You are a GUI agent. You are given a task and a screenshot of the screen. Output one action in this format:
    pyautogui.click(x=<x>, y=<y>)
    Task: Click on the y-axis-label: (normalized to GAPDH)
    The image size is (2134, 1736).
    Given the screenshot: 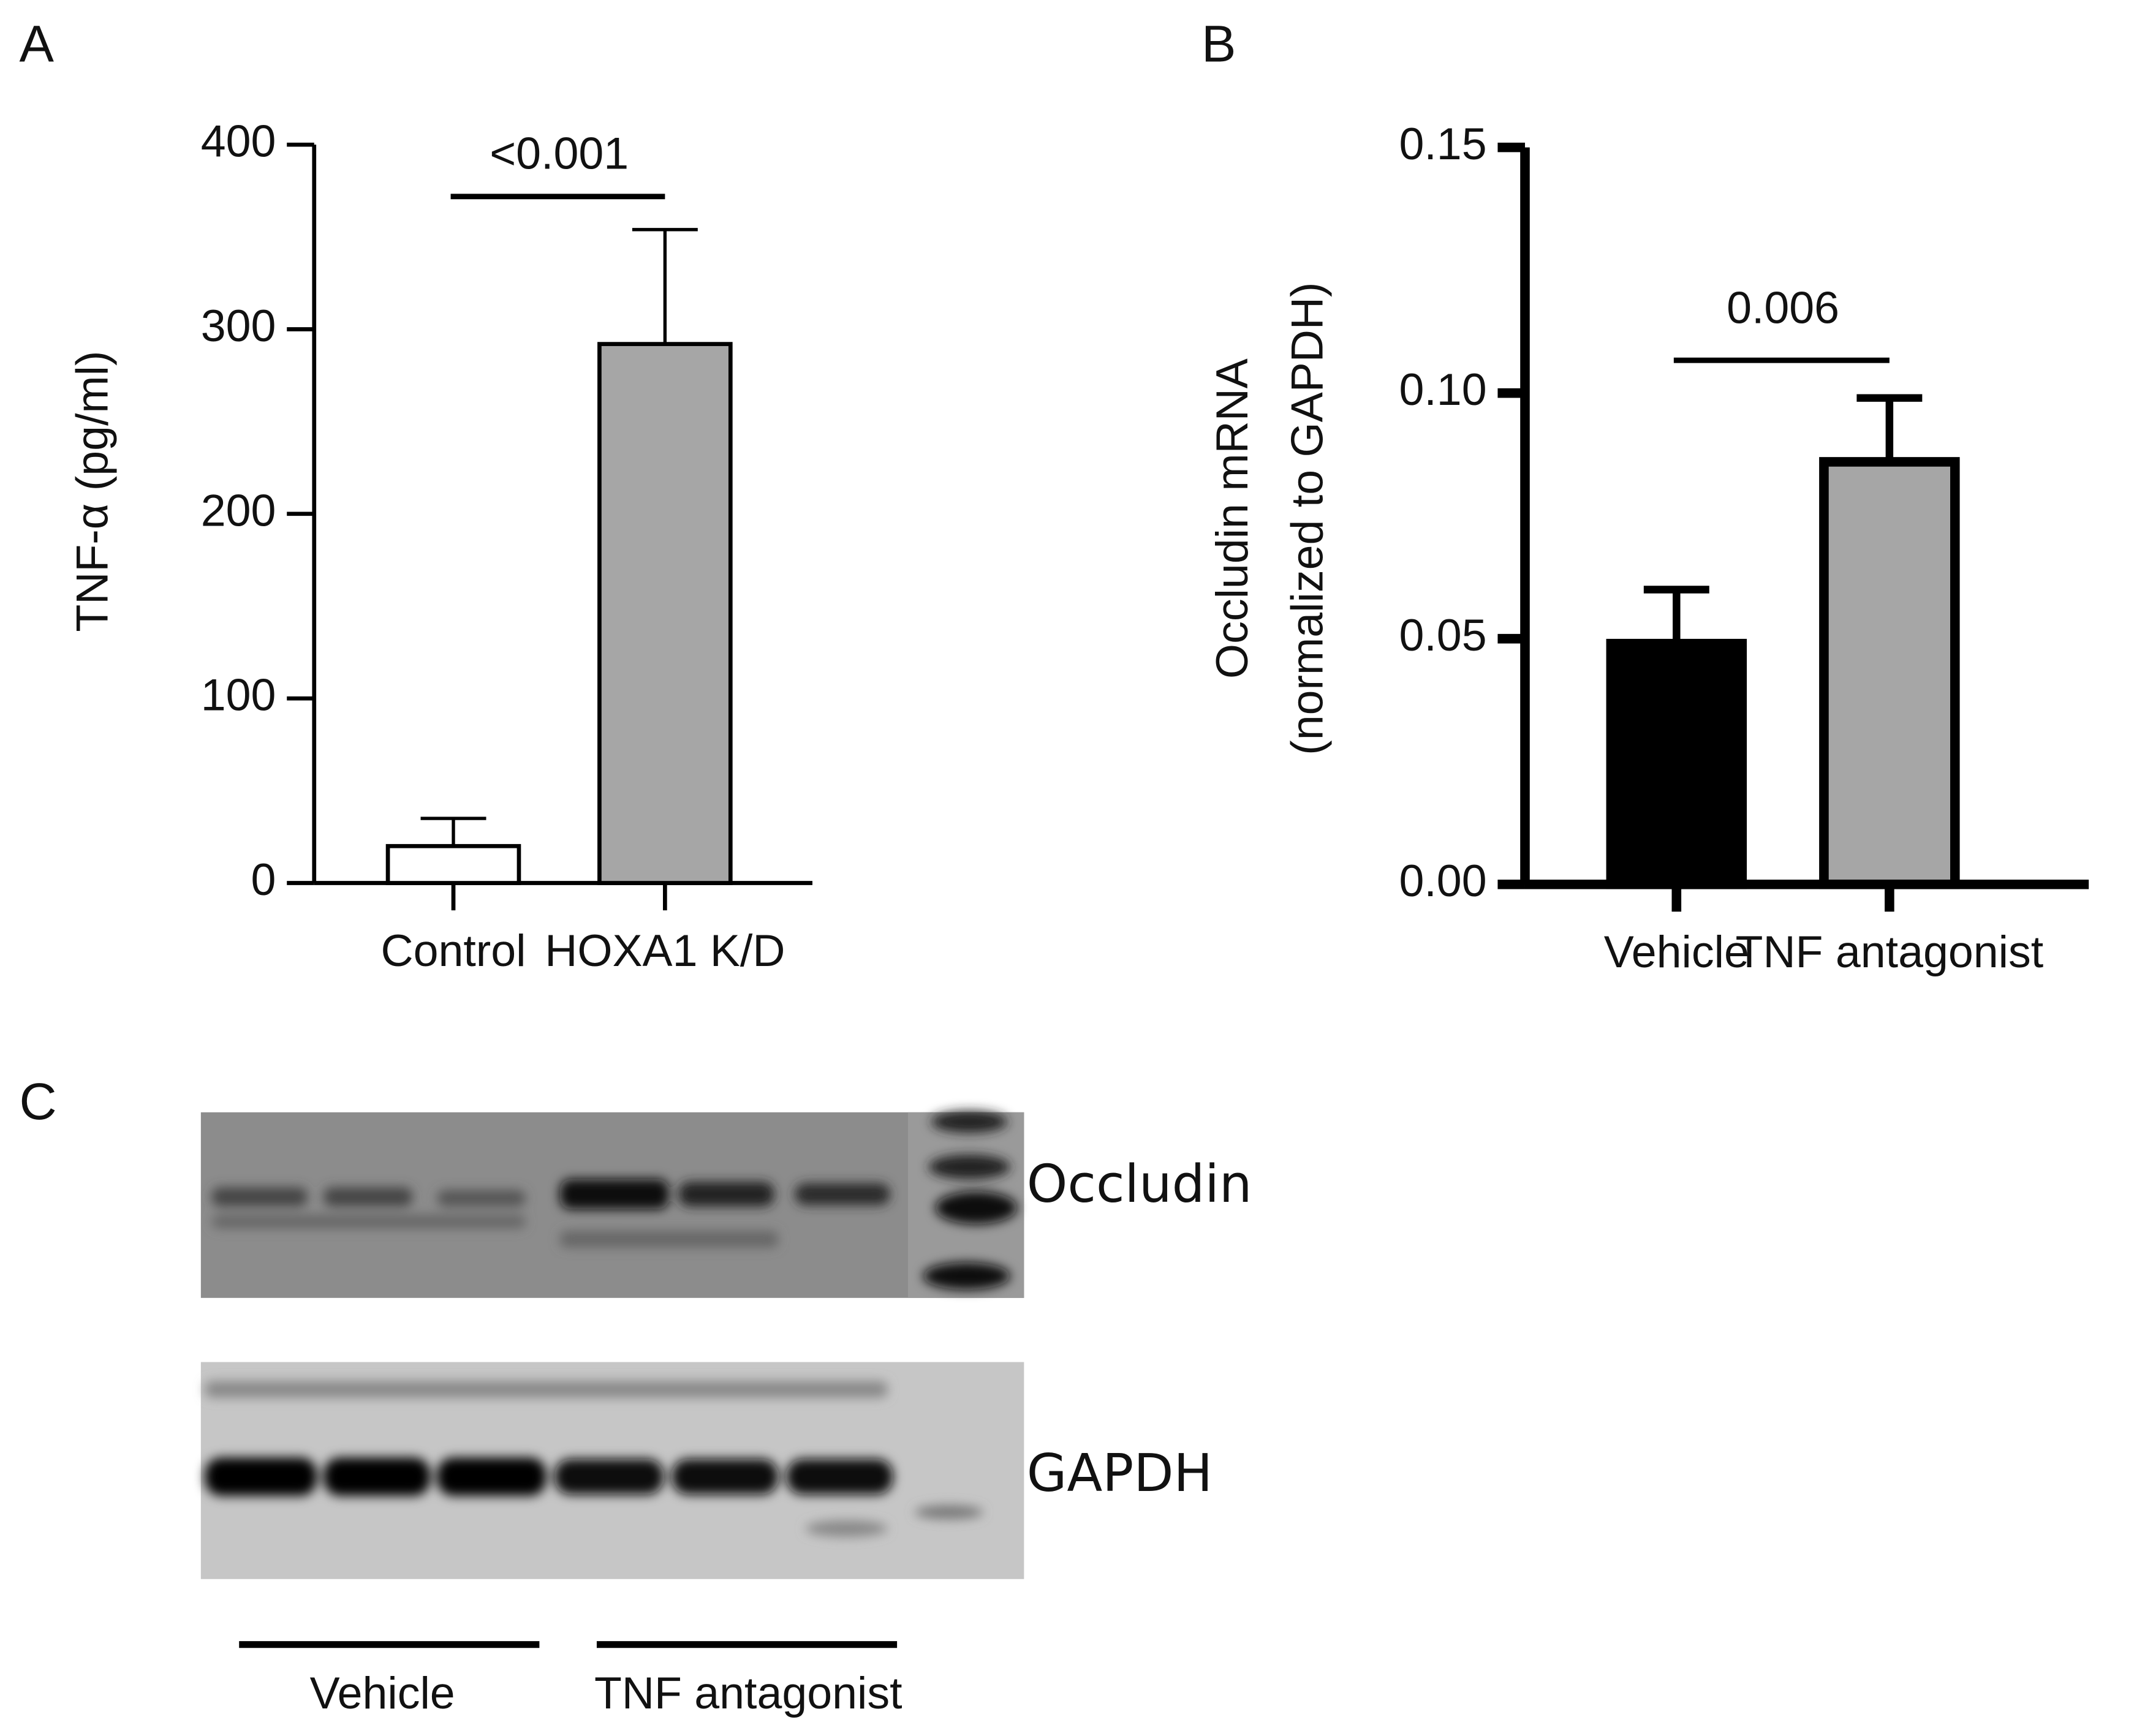 What is the action you would take?
    pyautogui.click(x=1308, y=518)
    